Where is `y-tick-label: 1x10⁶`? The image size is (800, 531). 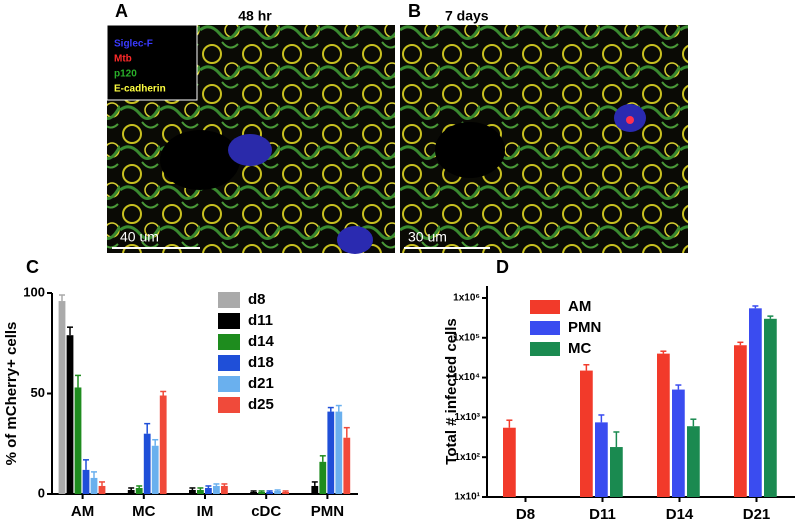 y-tick-label: 1x10⁶ is located at coordinates (466, 298).